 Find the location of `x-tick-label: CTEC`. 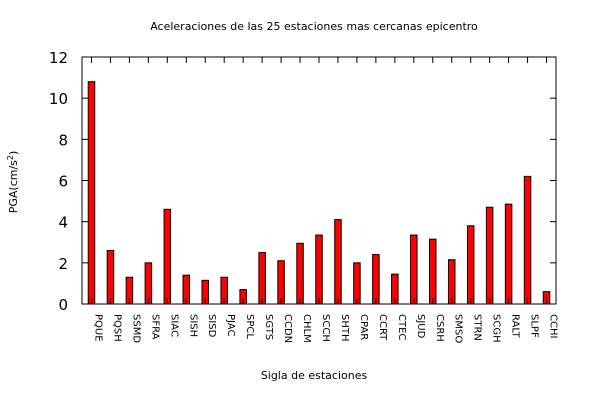

x-tick-label: CTEC is located at coordinates (401, 327).